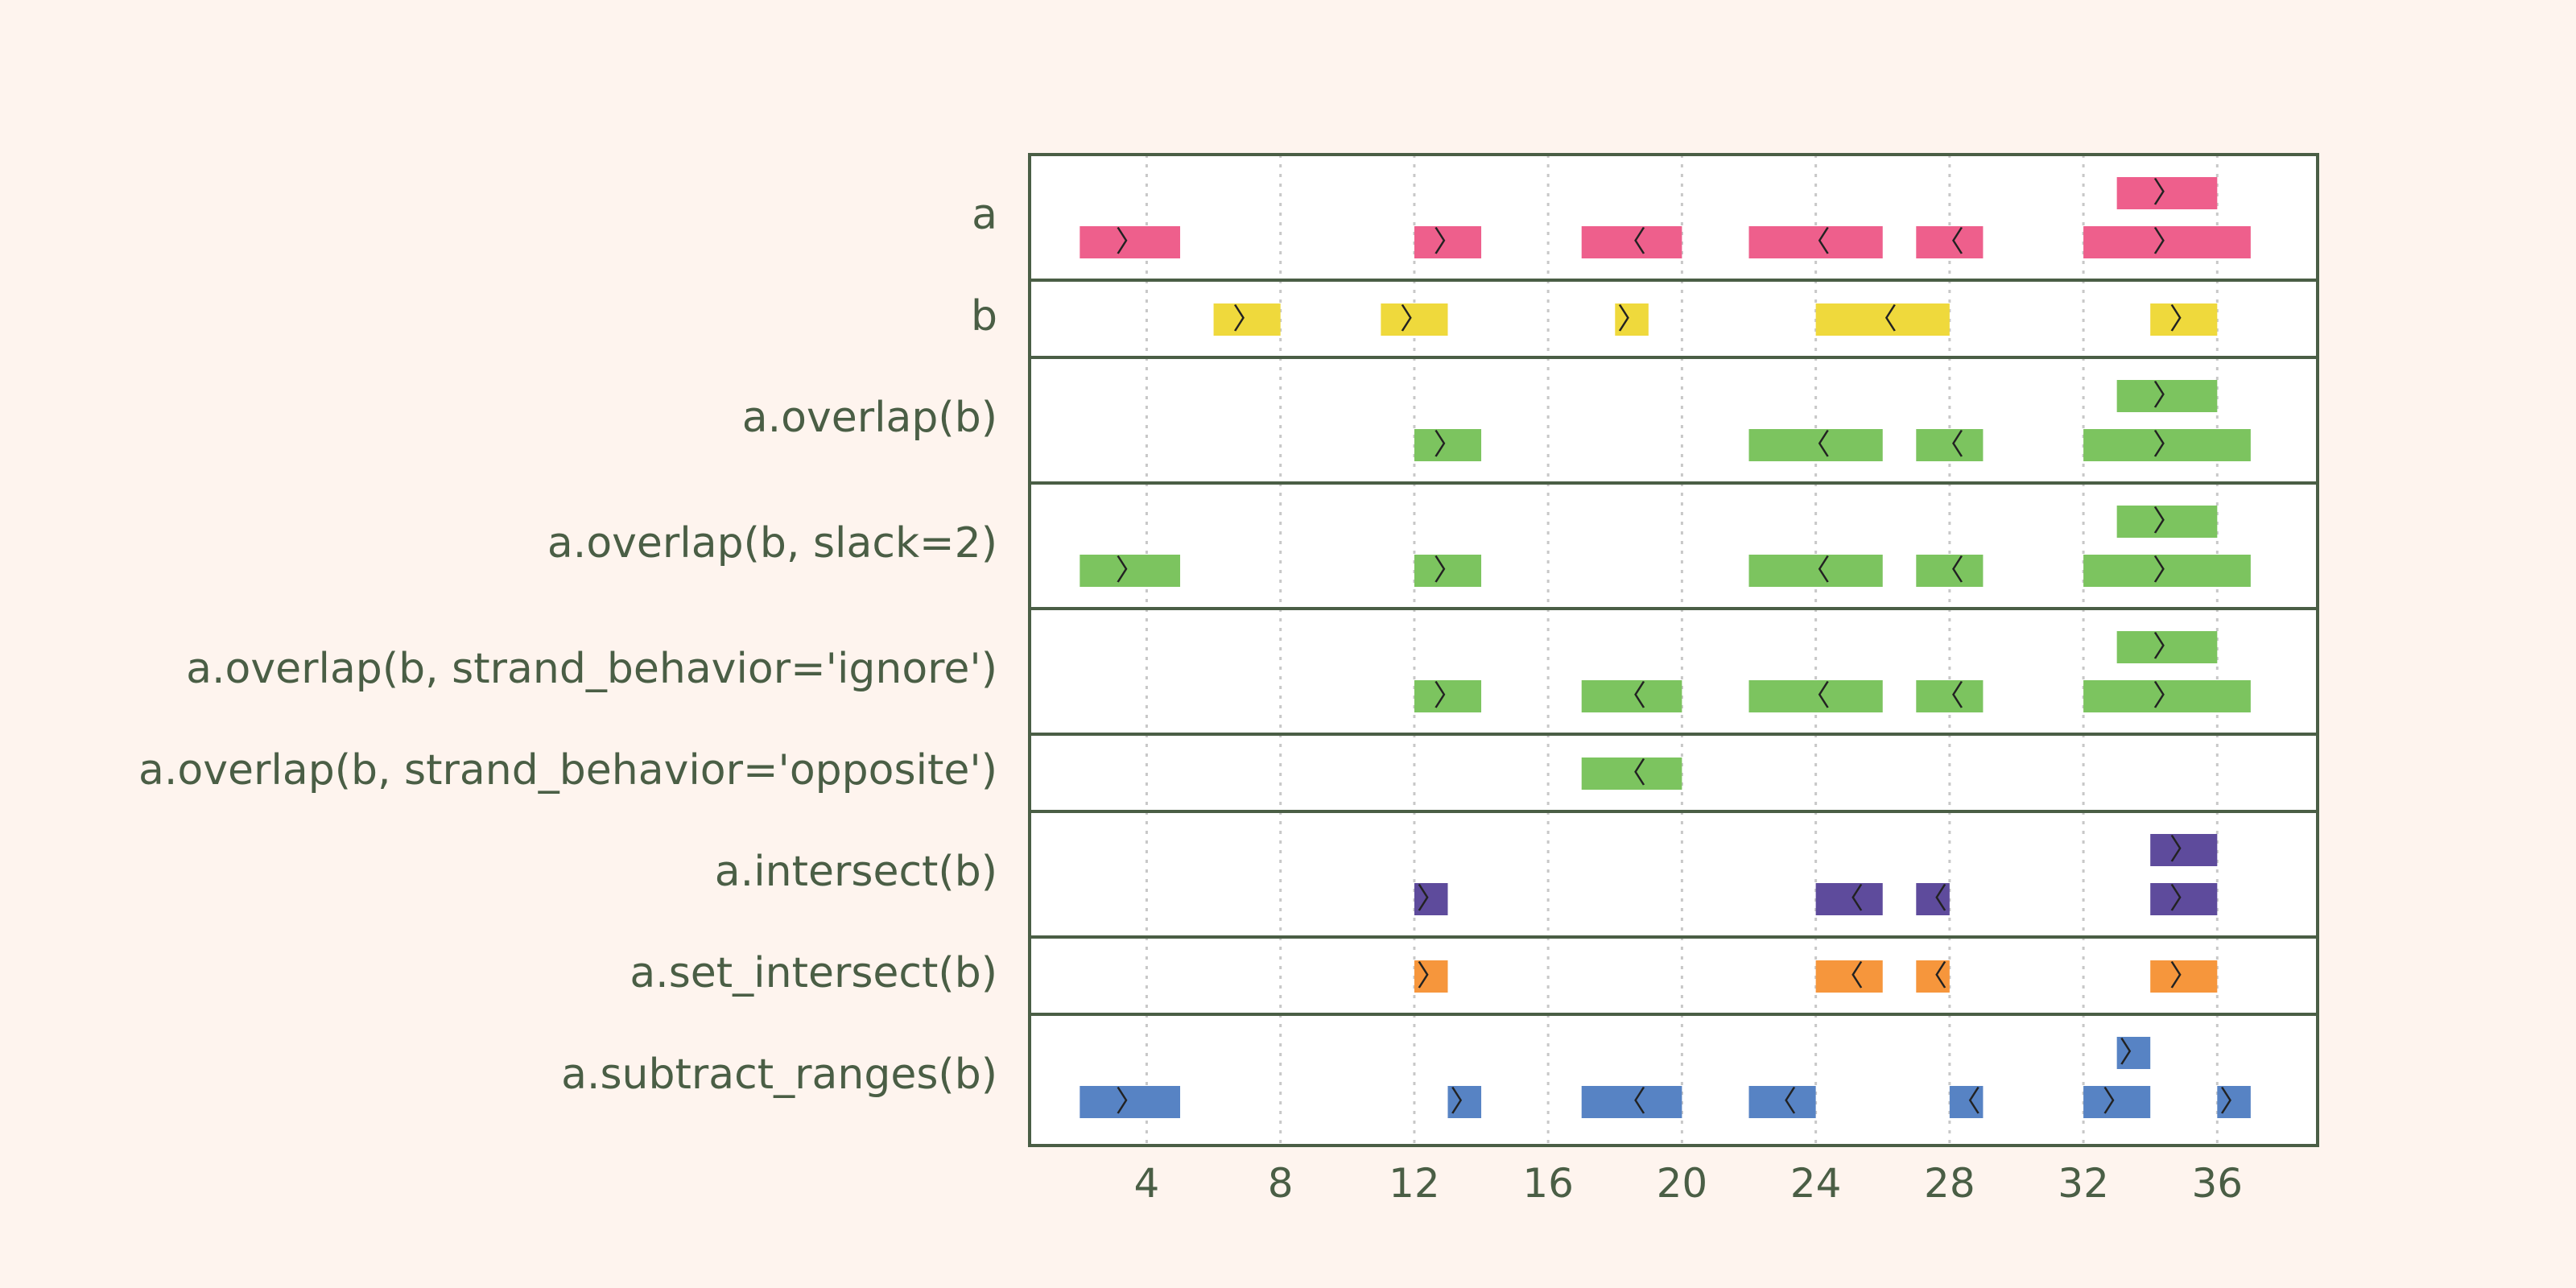  Describe the element at coordinates (1414, 1183) in the screenshot. I see `x-tick-label: 12` at that location.